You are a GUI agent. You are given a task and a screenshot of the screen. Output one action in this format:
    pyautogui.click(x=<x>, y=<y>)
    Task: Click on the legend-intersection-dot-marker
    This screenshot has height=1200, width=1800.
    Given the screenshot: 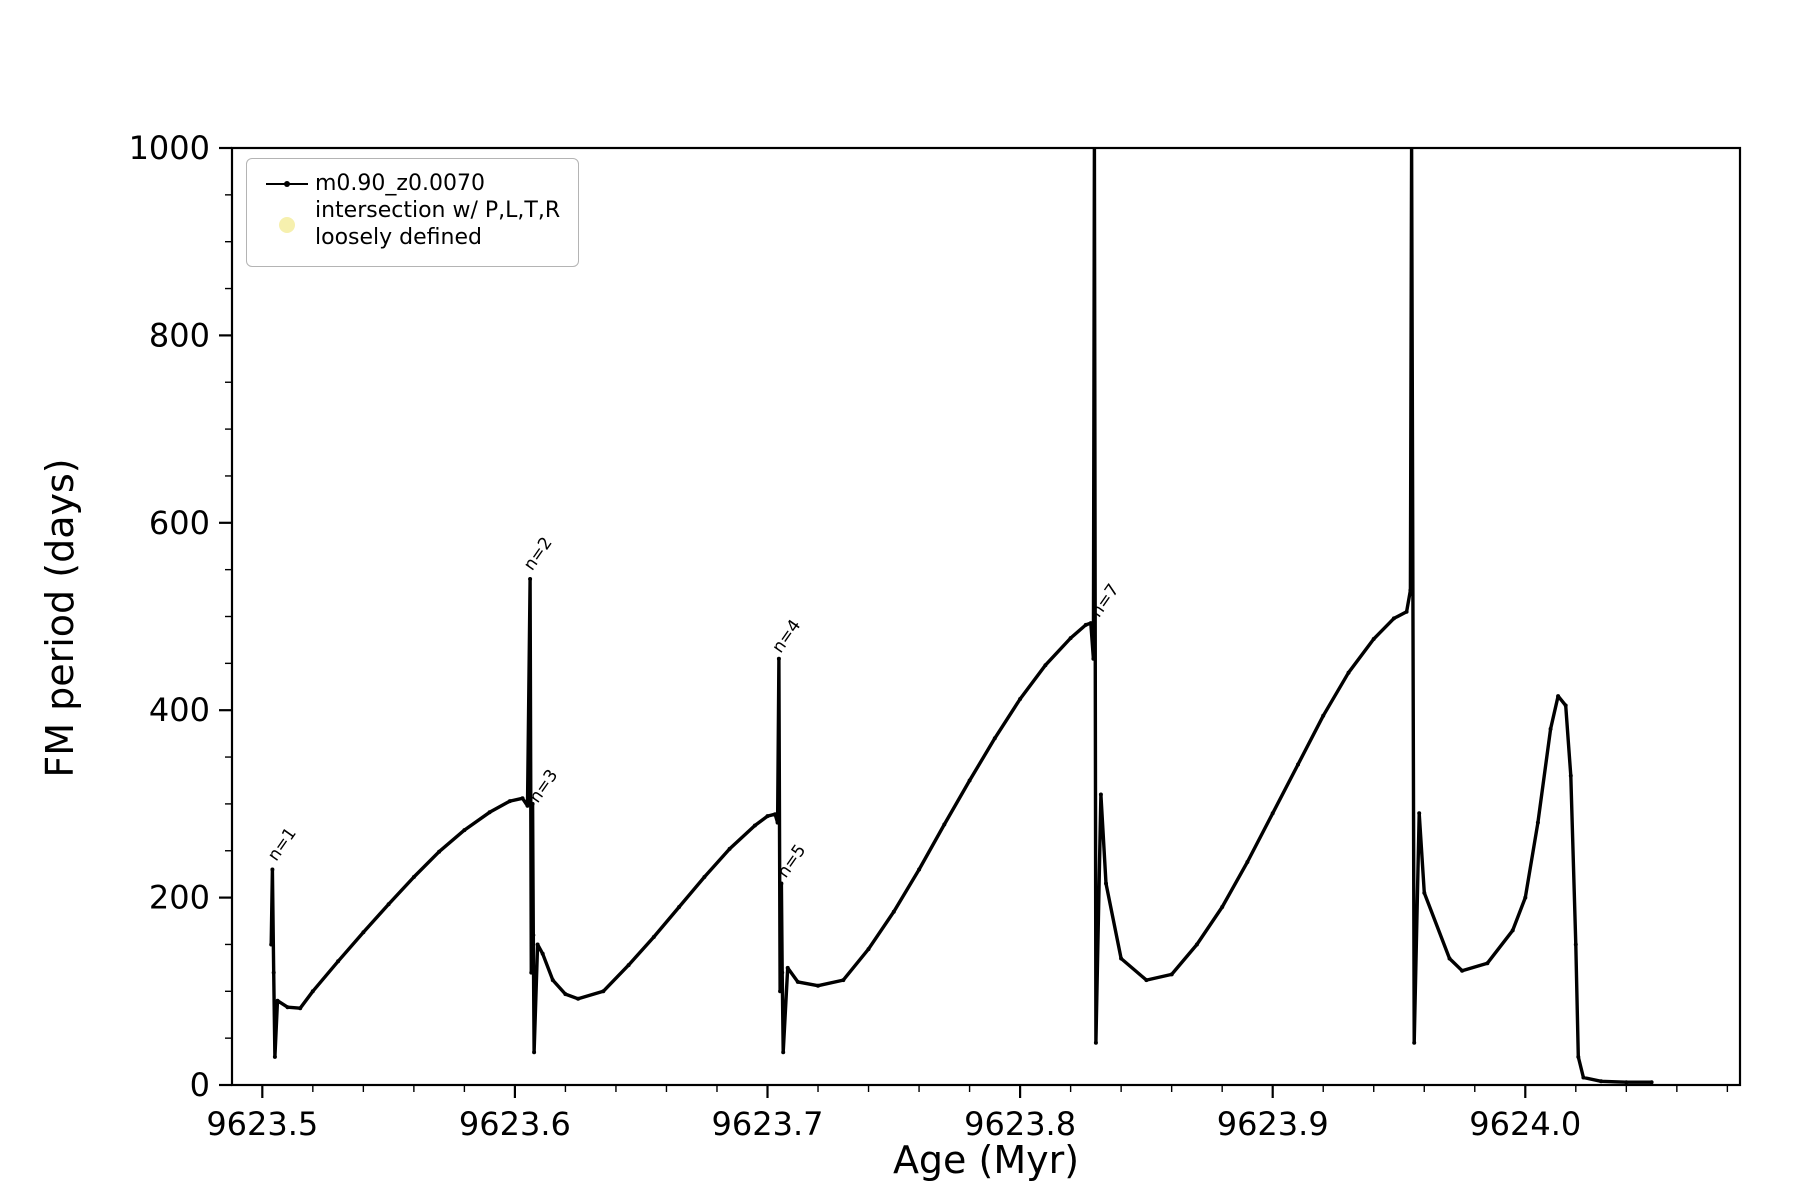 What is the action you would take?
    pyautogui.click(x=287, y=224)
    